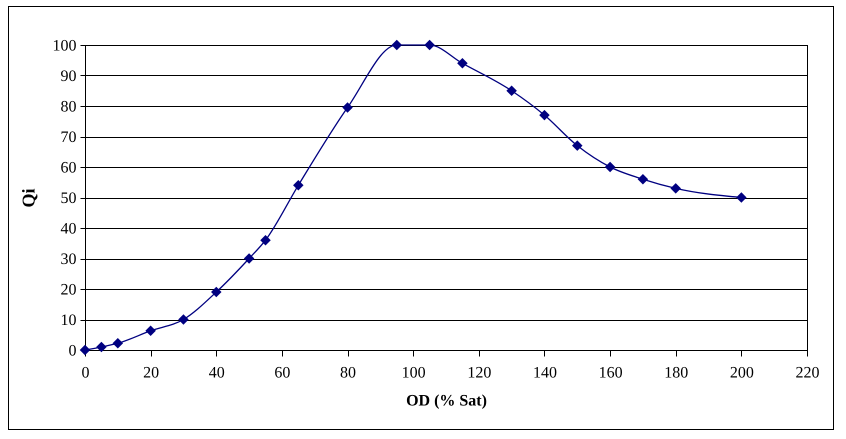  I want to click on y-tick-label: 90, so click(68, 76).